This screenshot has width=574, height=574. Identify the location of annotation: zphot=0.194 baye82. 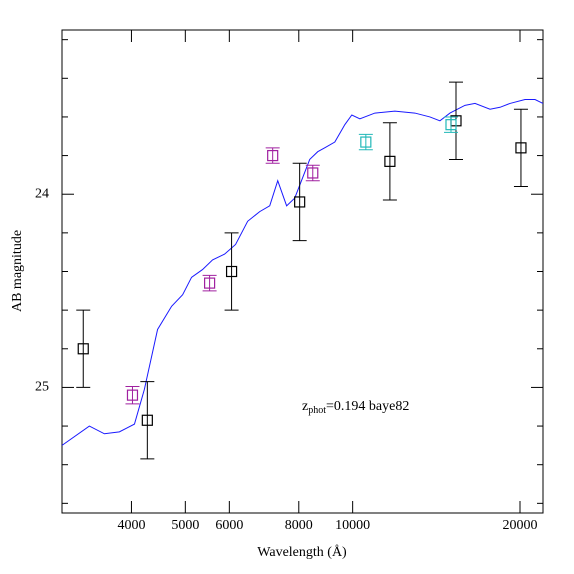
(355, 407).